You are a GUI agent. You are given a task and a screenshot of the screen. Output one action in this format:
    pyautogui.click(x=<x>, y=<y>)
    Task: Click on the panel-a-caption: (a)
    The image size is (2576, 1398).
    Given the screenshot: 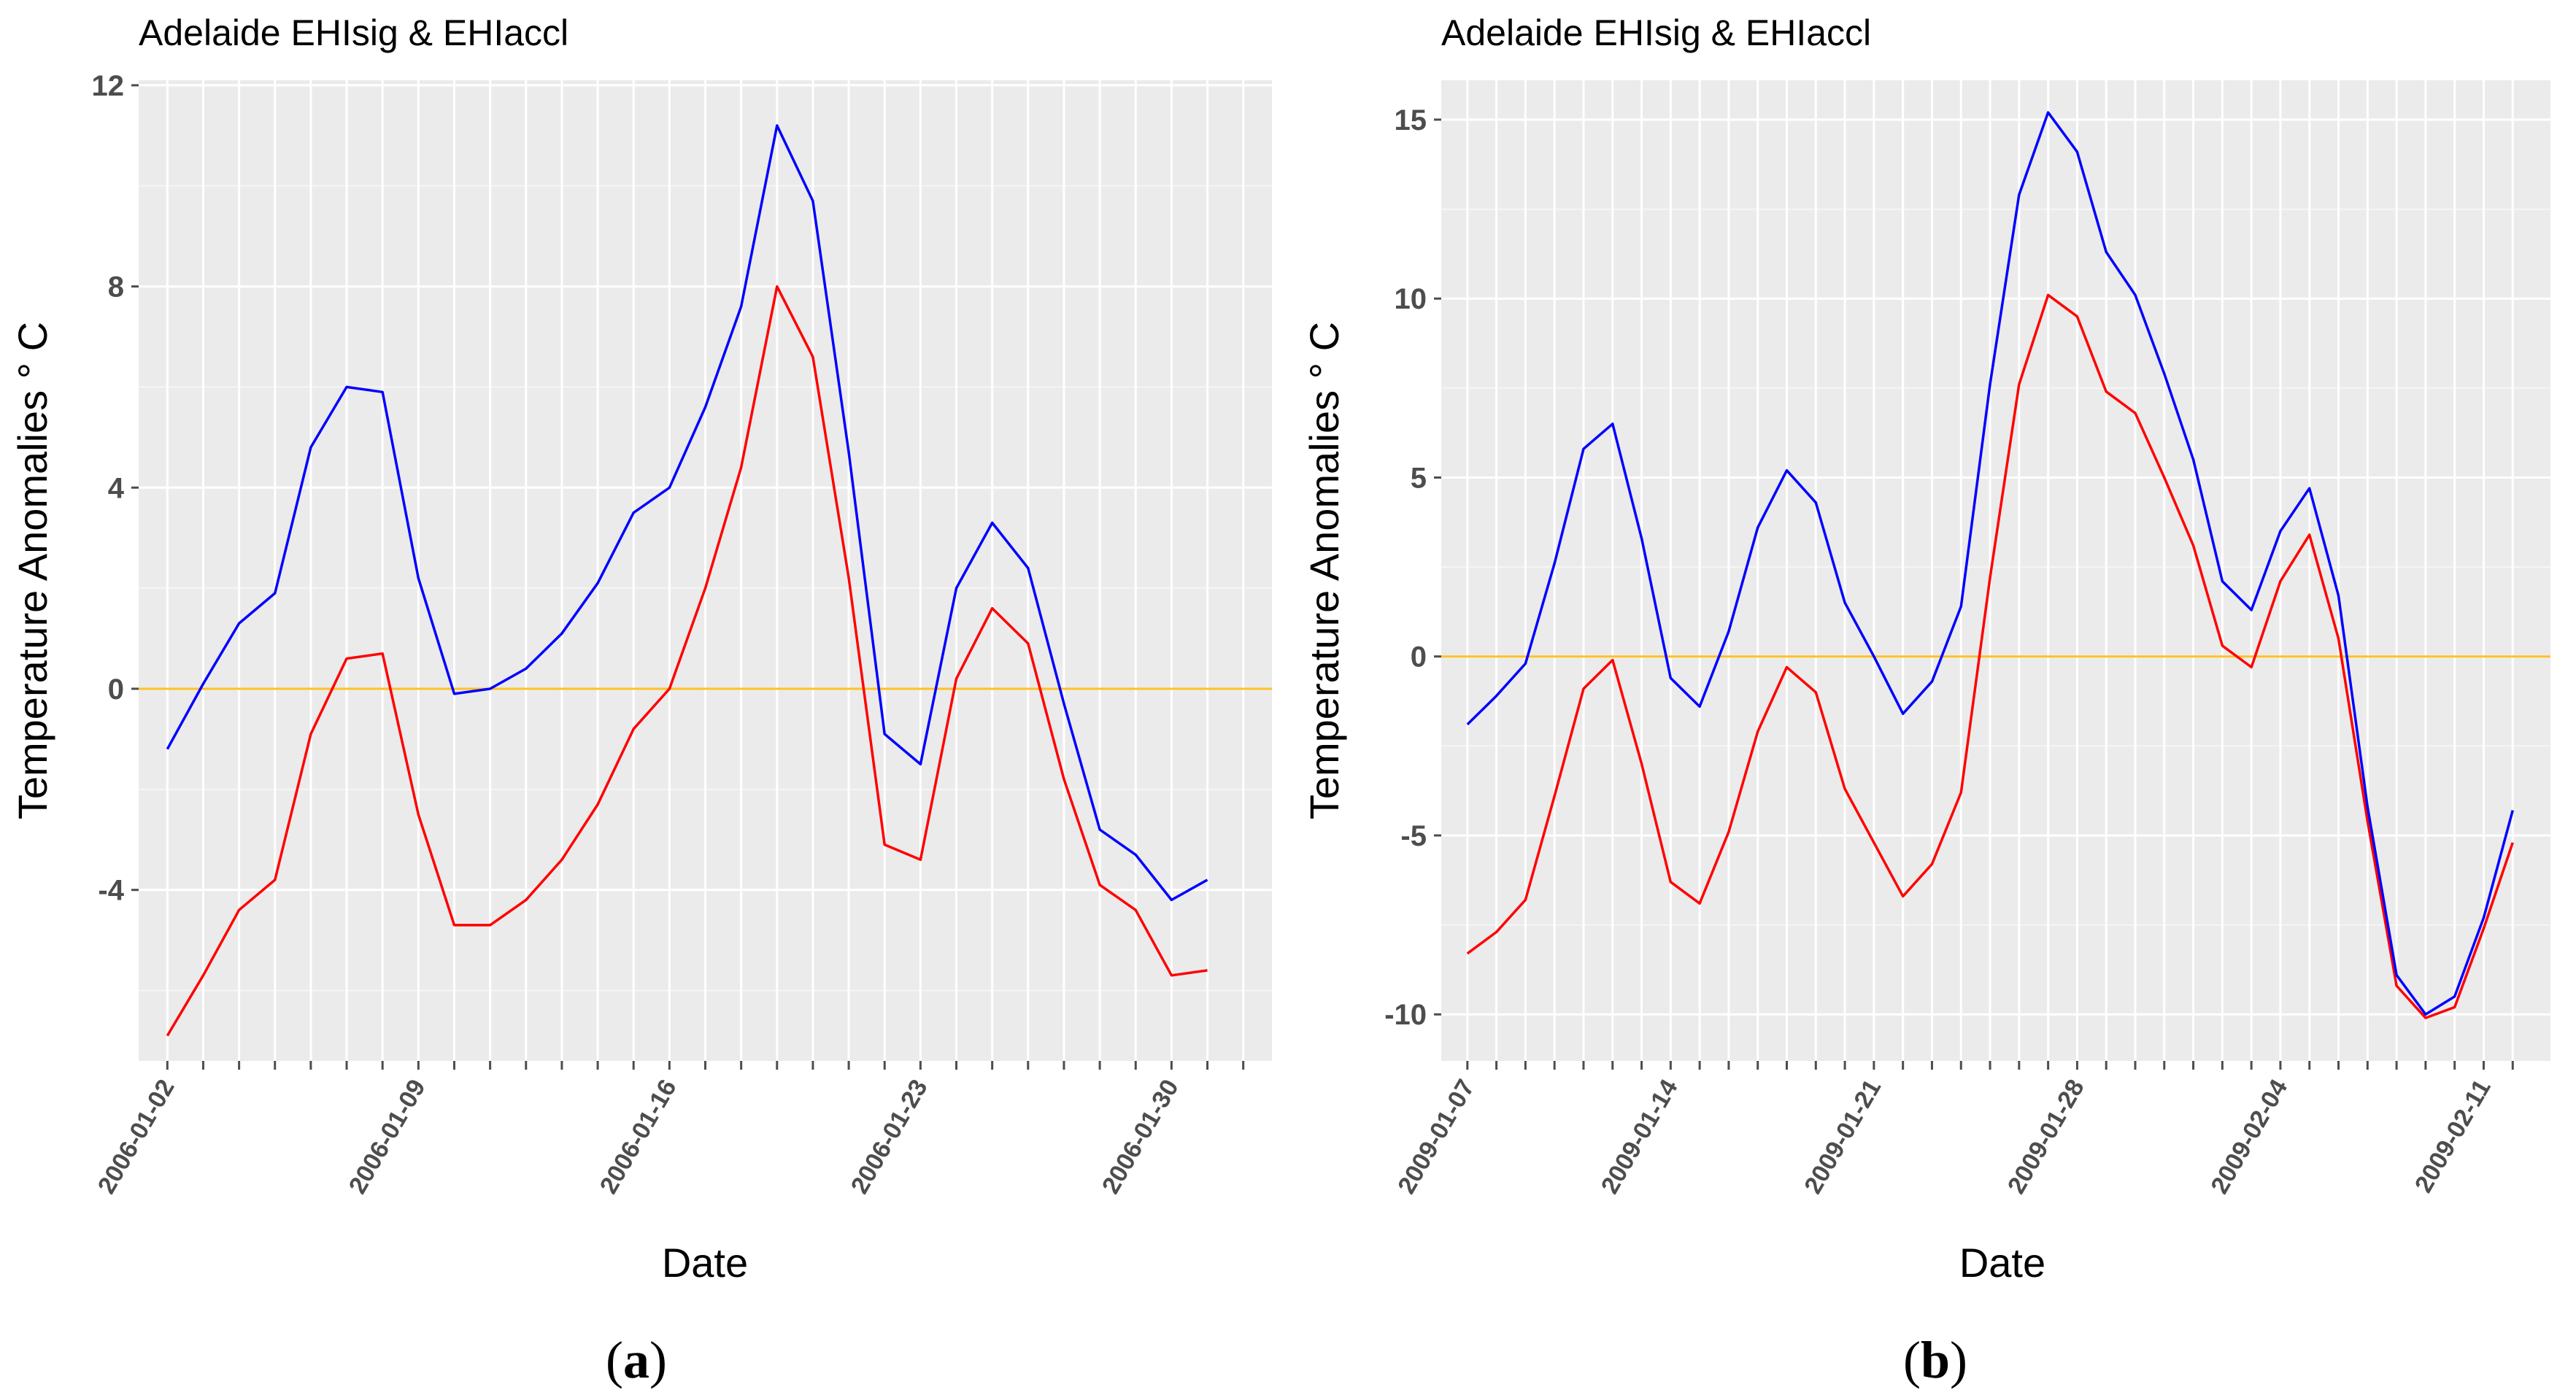 What is the action you would take?
    pyautogui.click(x=636, y=1360)
    